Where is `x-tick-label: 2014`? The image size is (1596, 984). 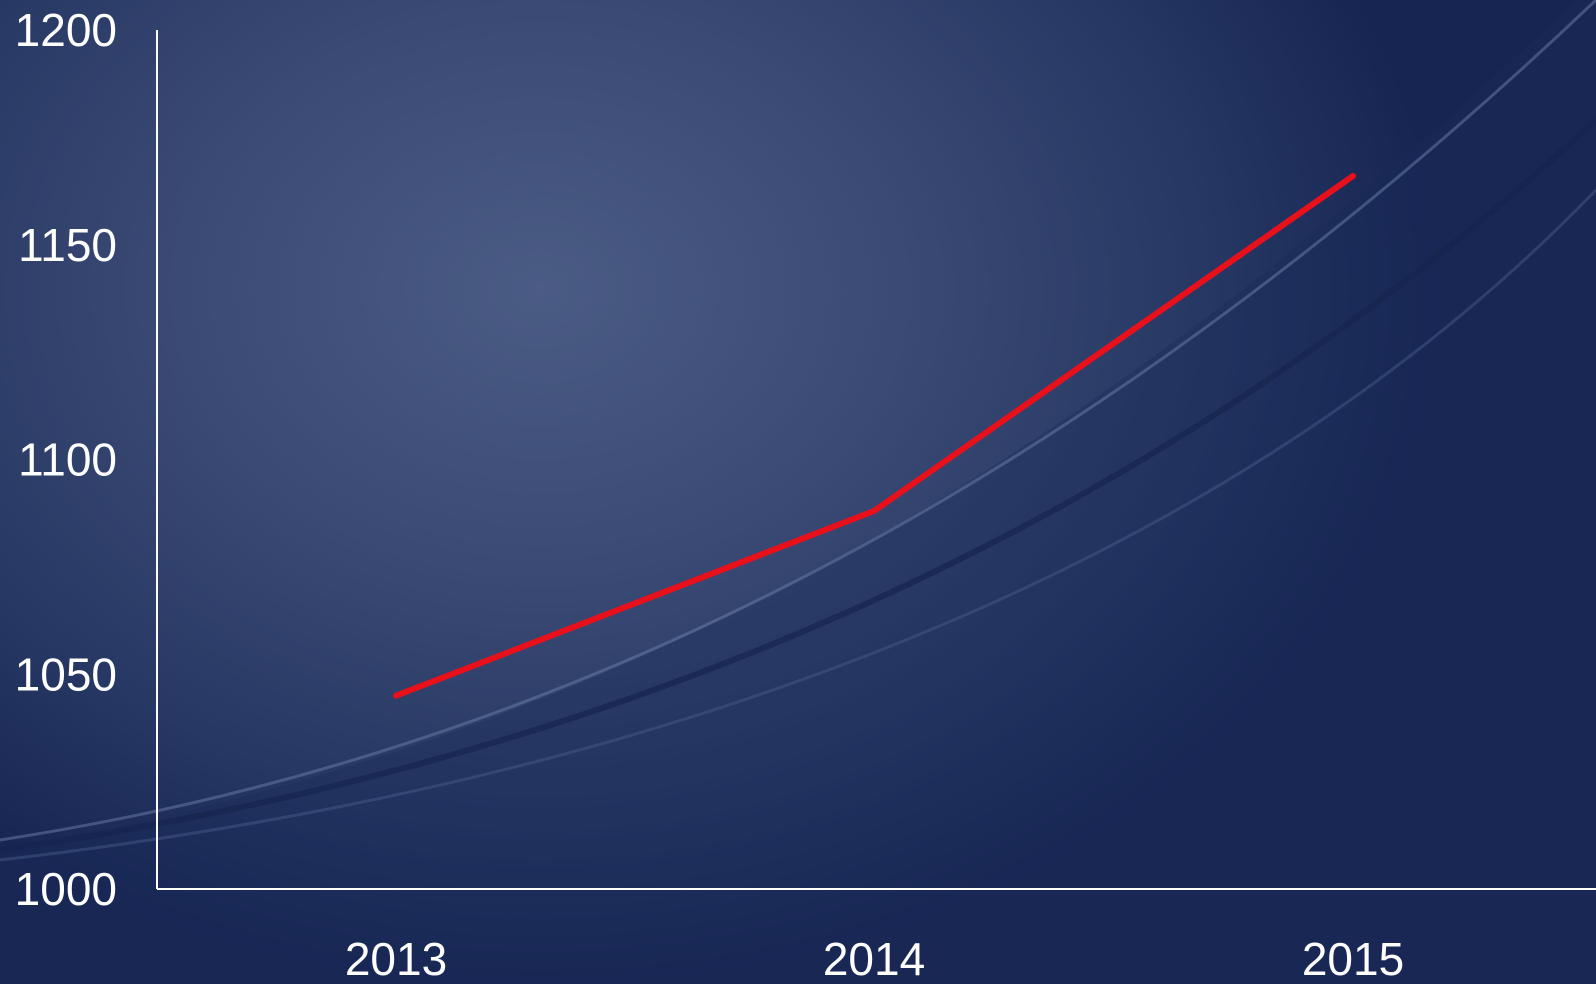
x-tick-label: 2014 is located at coordinates (874, 958).